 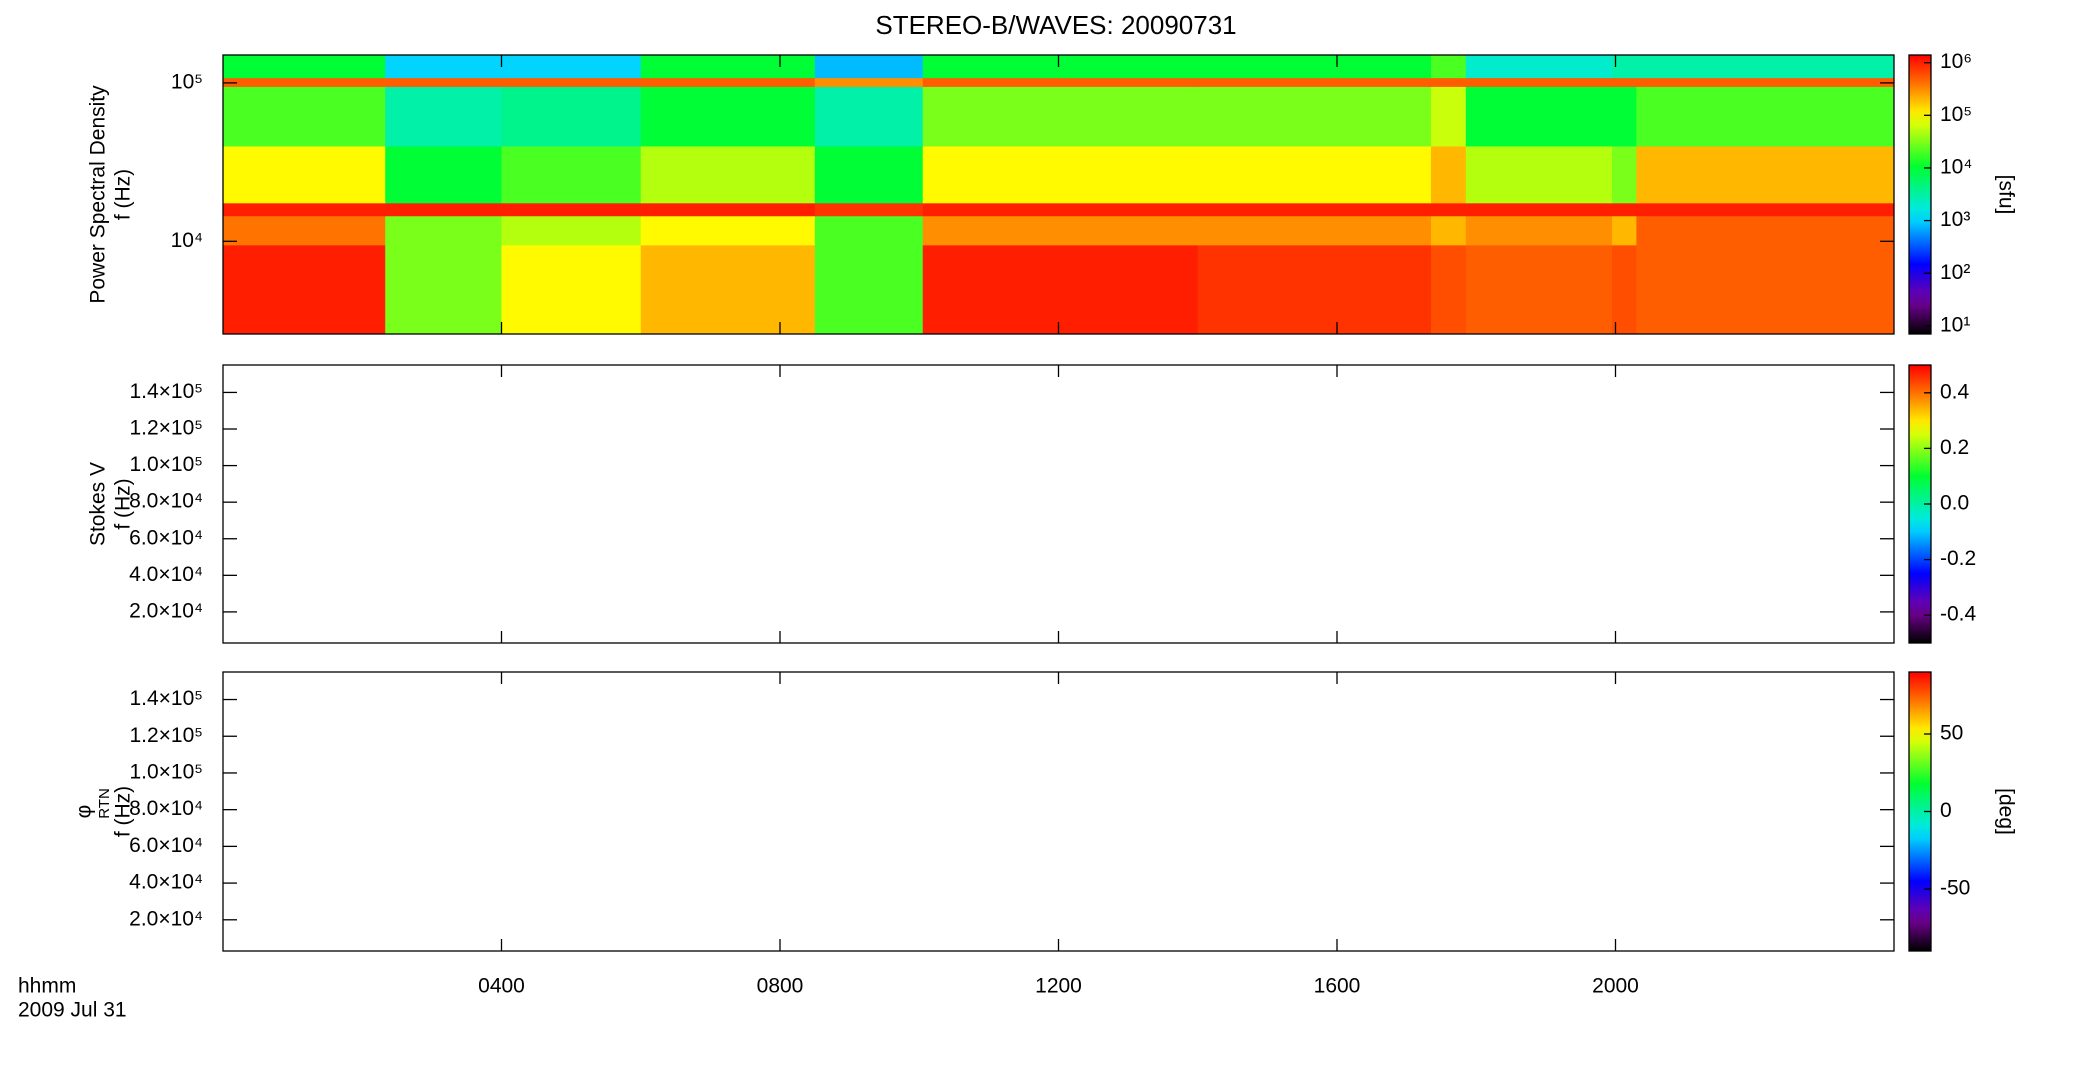 What do you see at coordinates (780, 986) in the screenshot?
I see `x-tick-label: 0800` at bounding box center [780, 986].